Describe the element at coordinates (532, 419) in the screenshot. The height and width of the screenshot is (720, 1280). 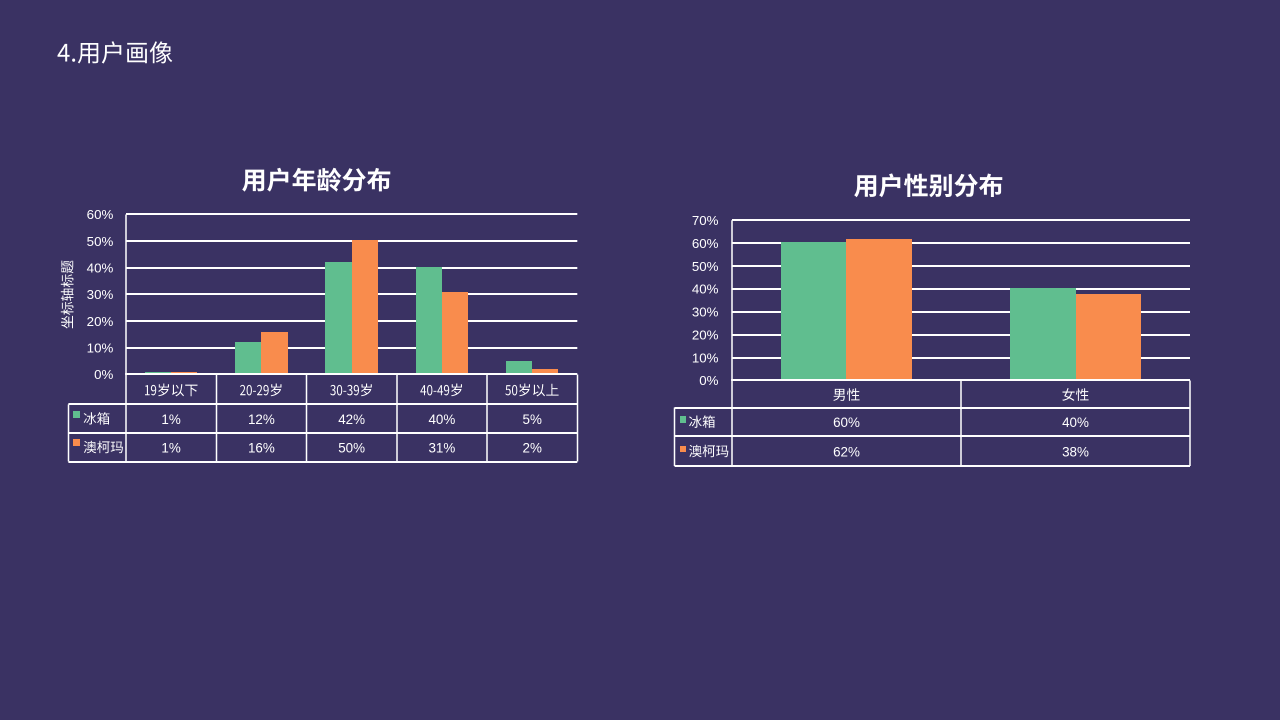
I see `svg-text: 5%` at that location.